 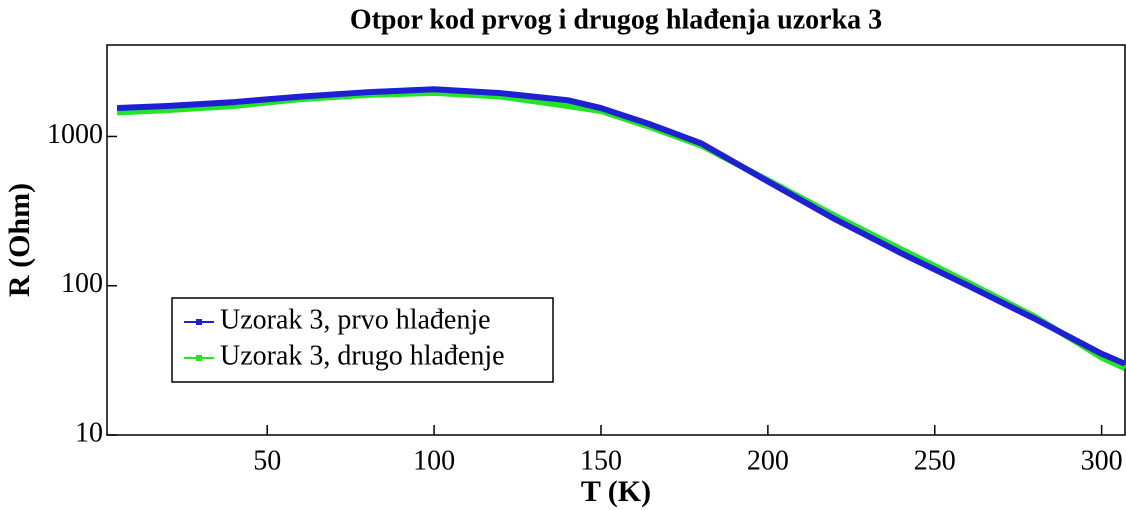 I want to click on x-tick-label: 300, so click(x=1102, y=460).